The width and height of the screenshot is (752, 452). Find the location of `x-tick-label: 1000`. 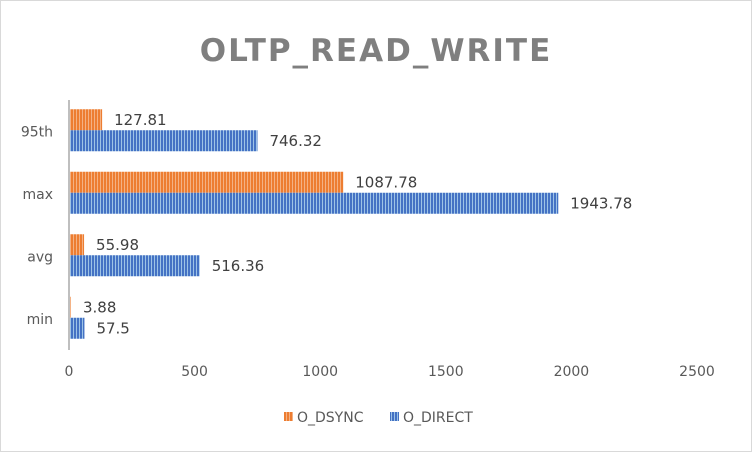

x-tick-label: 1000 is located at coordinates (320, 372).